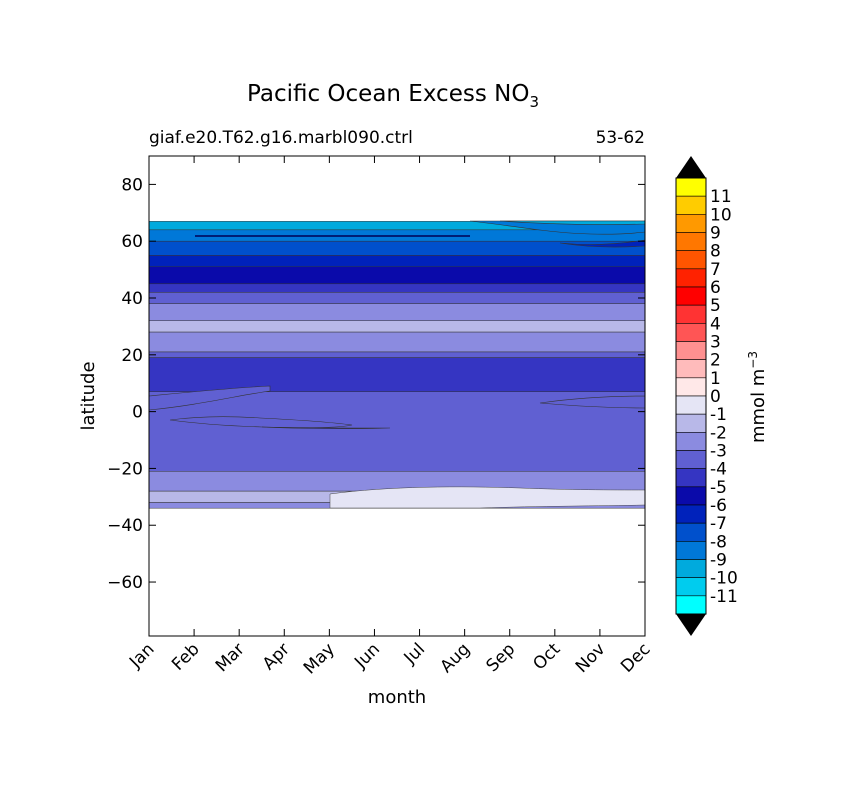 This screenshot has width=849, height=788. What do you see at coordinates (691, 167) in the screenshot?
I see `colorbar-over-triangle` at bounding box center [691, 167].